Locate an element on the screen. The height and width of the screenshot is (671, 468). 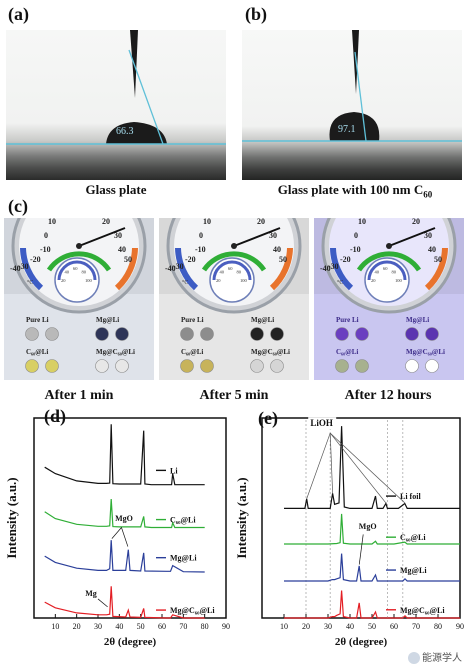
sample-label: C₆₀@Li is located at coordinates (192, 352).